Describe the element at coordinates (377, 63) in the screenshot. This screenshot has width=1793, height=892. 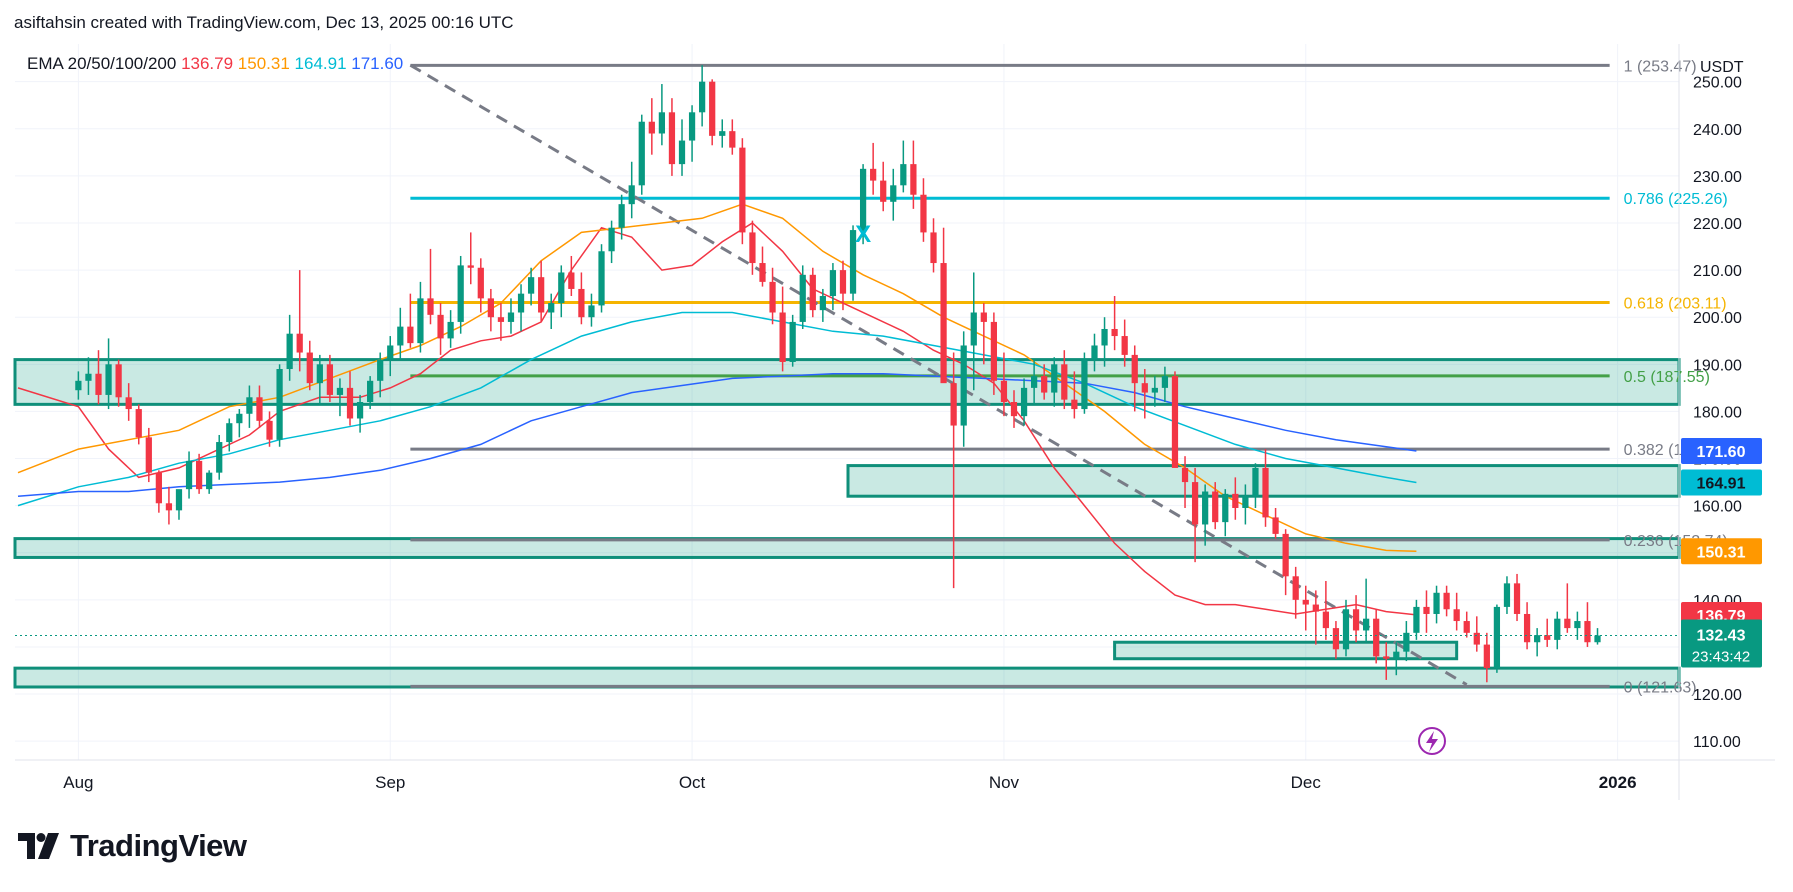
I see `indicator-value: 171.60` at that location.